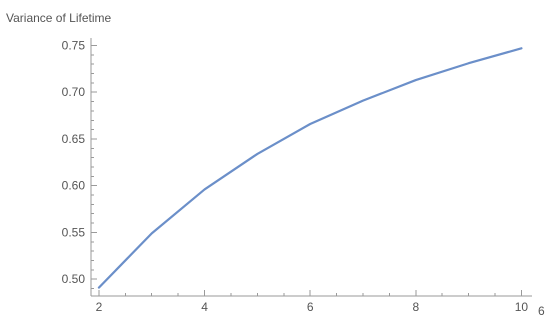 The height and width of the screenshot is (334, 547). What do you see at coordinates (74, 45) in the screenshot?
I see `y-tick-label: 0.75` at bounding box center [74, 45].